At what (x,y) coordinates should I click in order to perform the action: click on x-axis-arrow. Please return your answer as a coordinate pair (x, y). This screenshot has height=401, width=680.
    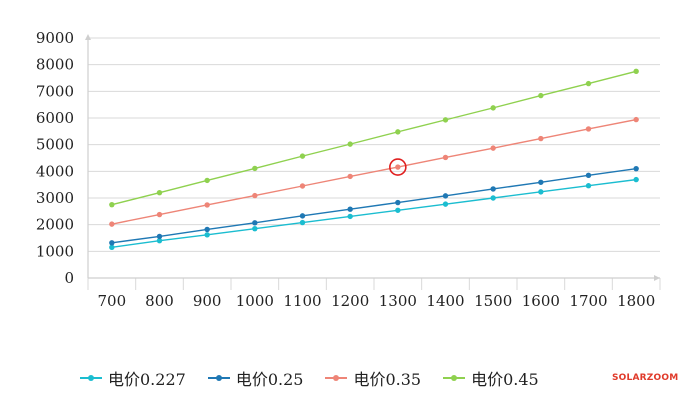
    Looking at the image, I should click on (657, 278).